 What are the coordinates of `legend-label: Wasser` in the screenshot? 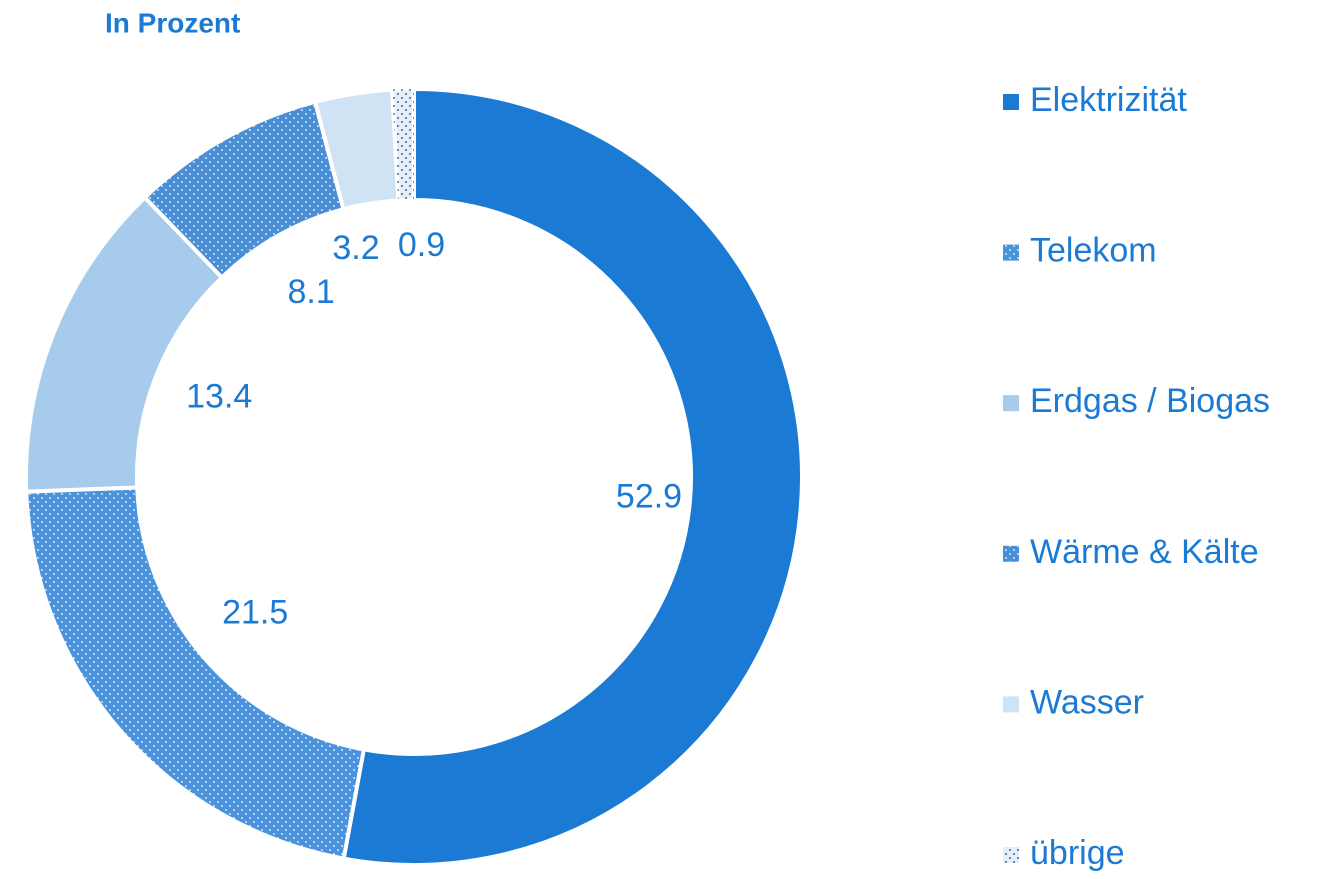 It's located at (1087, 702).